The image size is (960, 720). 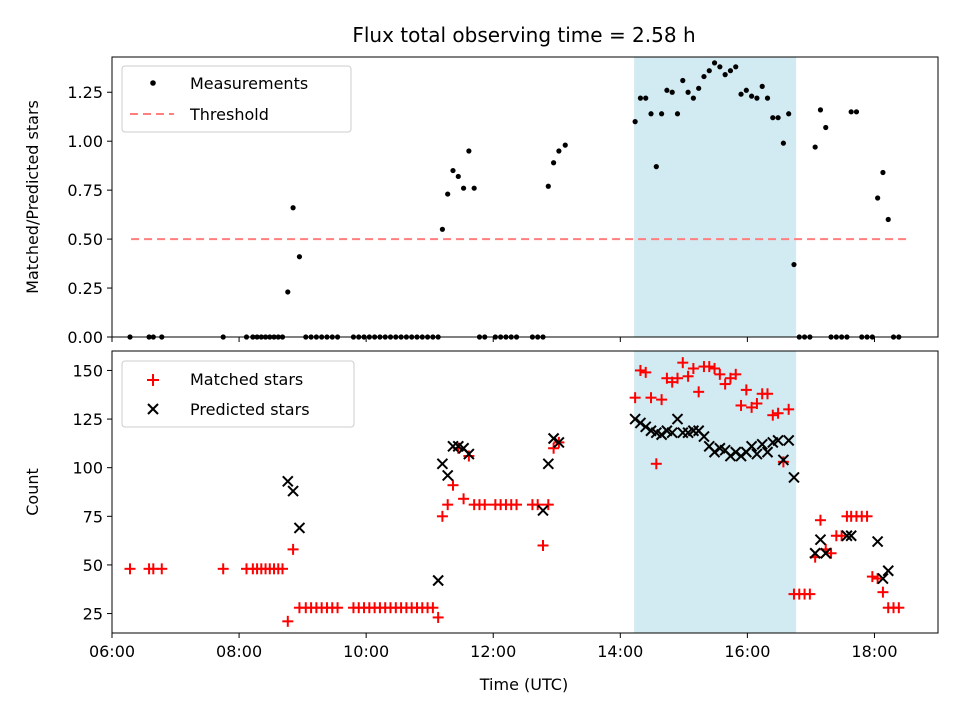 I want to click on predicted-legend-marker, so click(x=153, y=409).